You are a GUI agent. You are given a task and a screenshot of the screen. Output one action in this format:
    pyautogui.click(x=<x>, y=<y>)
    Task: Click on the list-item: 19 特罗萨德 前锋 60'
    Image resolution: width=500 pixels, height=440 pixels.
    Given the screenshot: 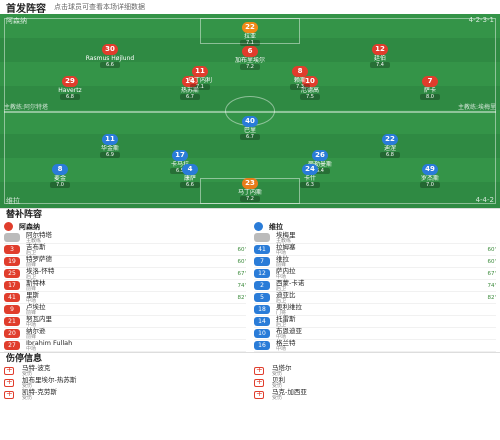 What is the action you would take?
    pyautogui.click(x=125, y=261)
    